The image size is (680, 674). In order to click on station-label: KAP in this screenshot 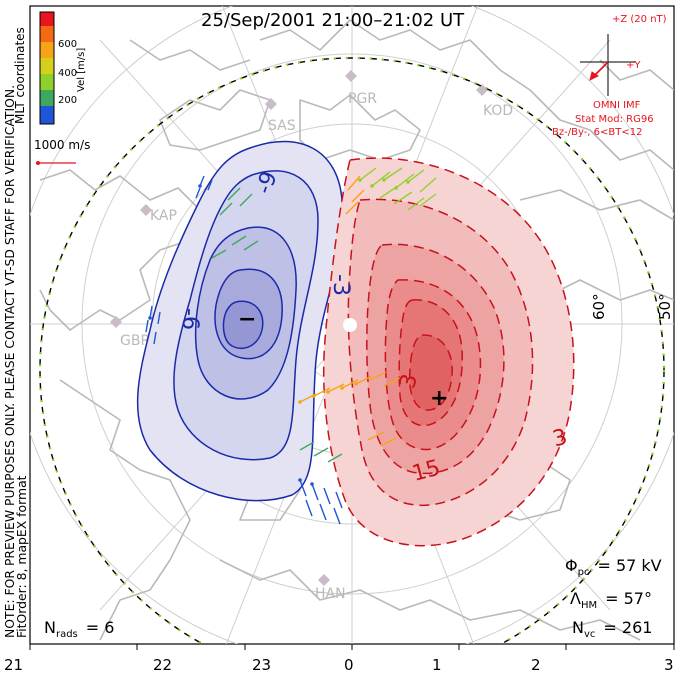, I will do `click(163, 216)`.